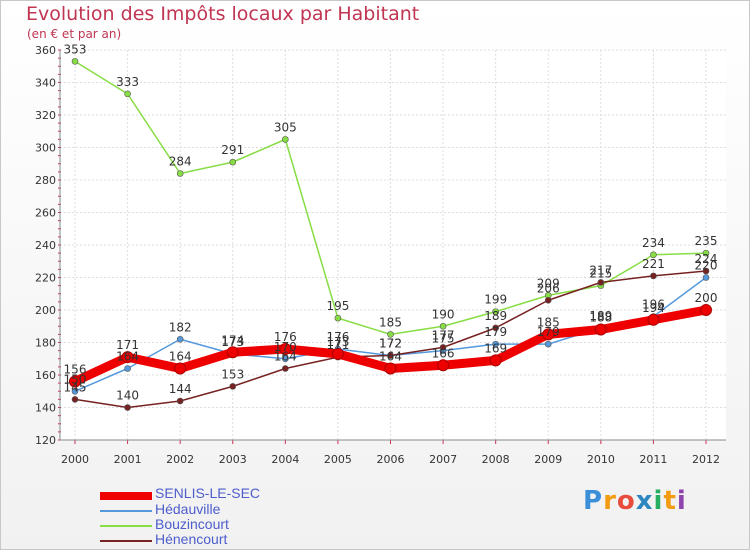  I want to click on data-label-0: 188, so click(600, 318).